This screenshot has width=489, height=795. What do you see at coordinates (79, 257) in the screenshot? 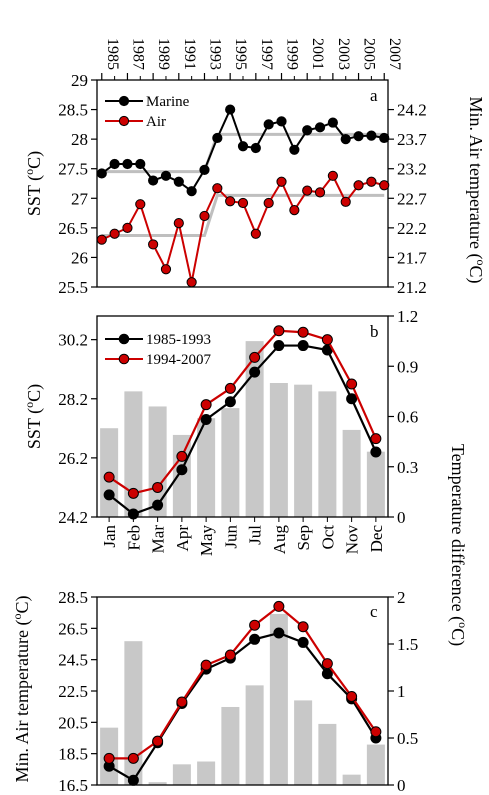
I see `y-left-tick-label: 26` at bounding box center [79, 257].